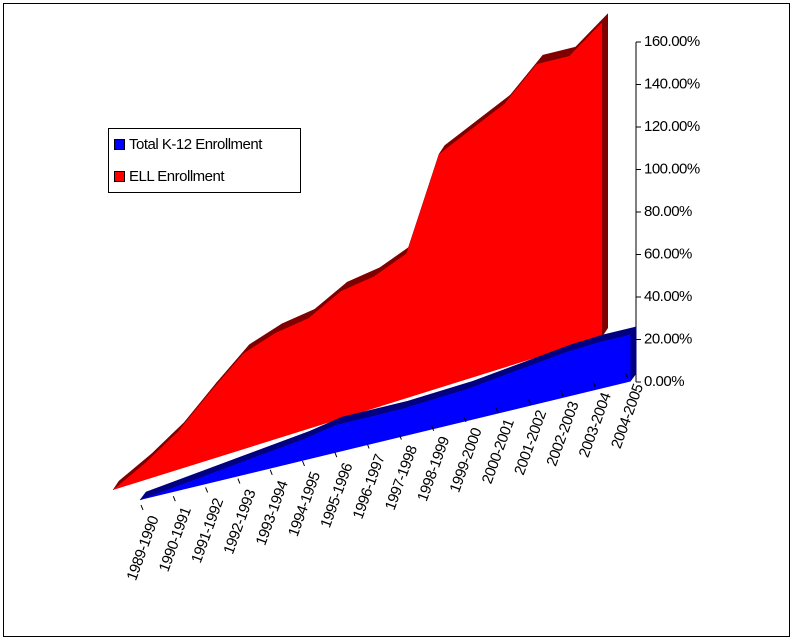 The width and height of the screenshot is (794, 641). Describe the element at coordinates (668, 253) in the screenshot. I see `y-tick-label: 60.00%` at that location.